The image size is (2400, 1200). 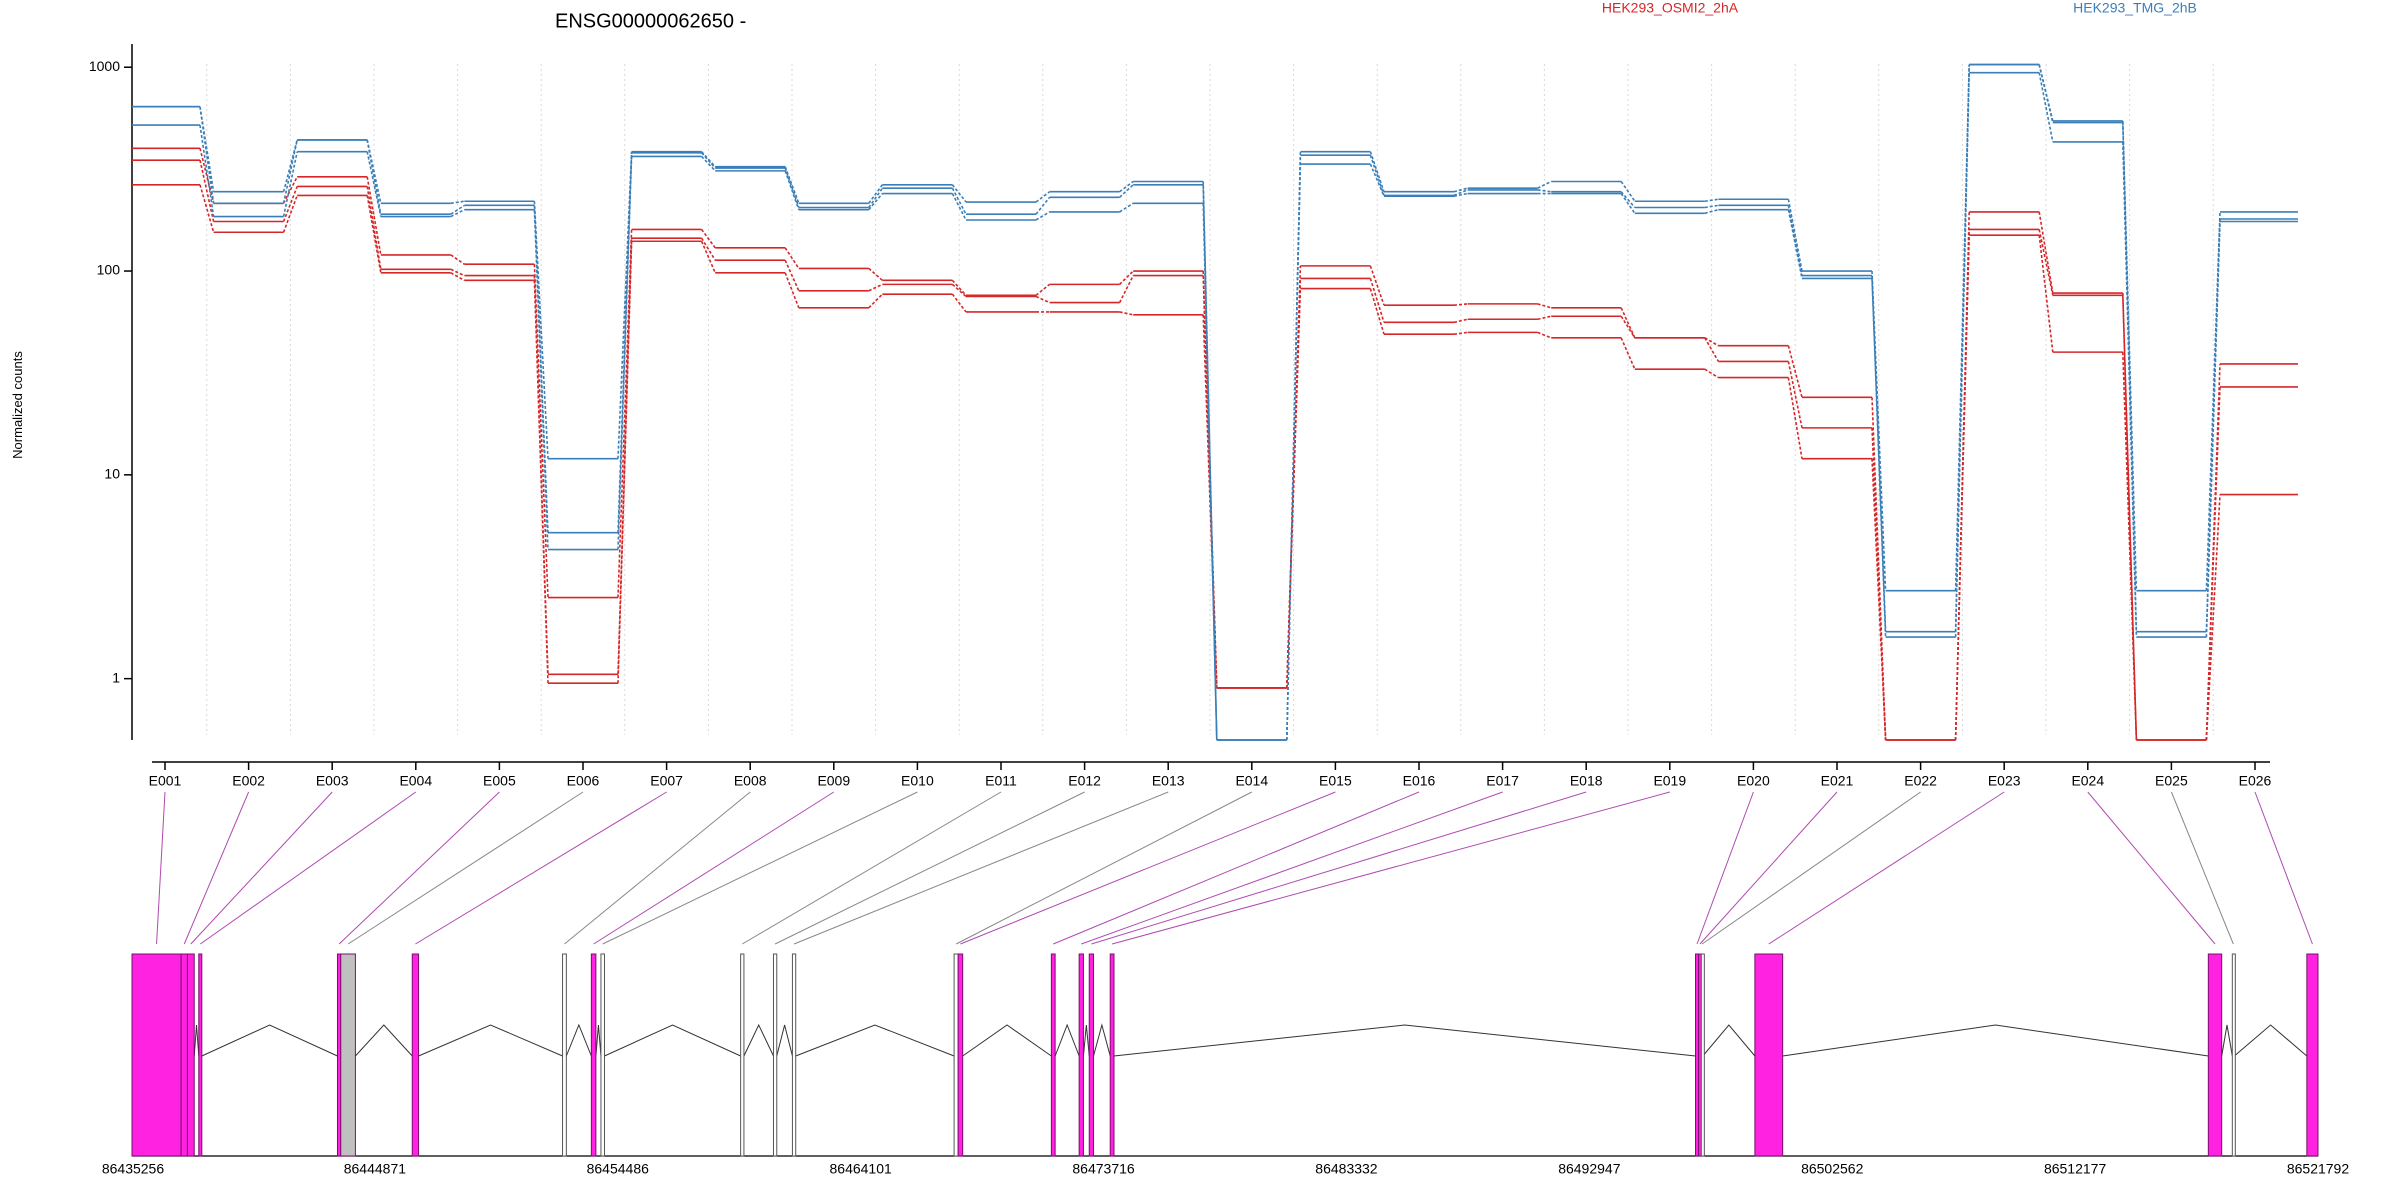 What do you see at coordinates (2255, 781) in the screenshot?
I see `x-tick-label-e026: E026` at bounding box center [2255, 781].